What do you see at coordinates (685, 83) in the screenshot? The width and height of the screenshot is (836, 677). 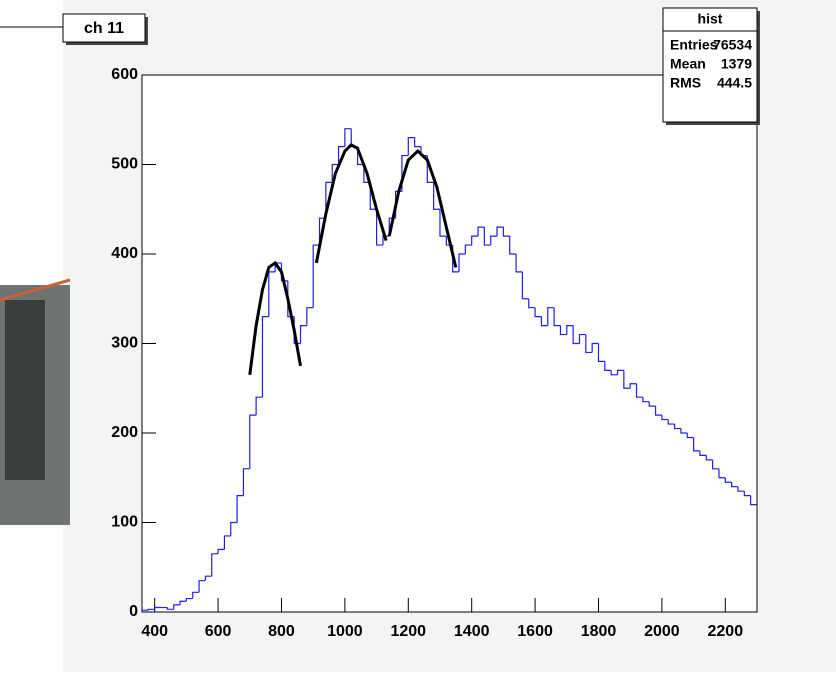 I see `stats-label: RMS` at bounding box center [685, 83].